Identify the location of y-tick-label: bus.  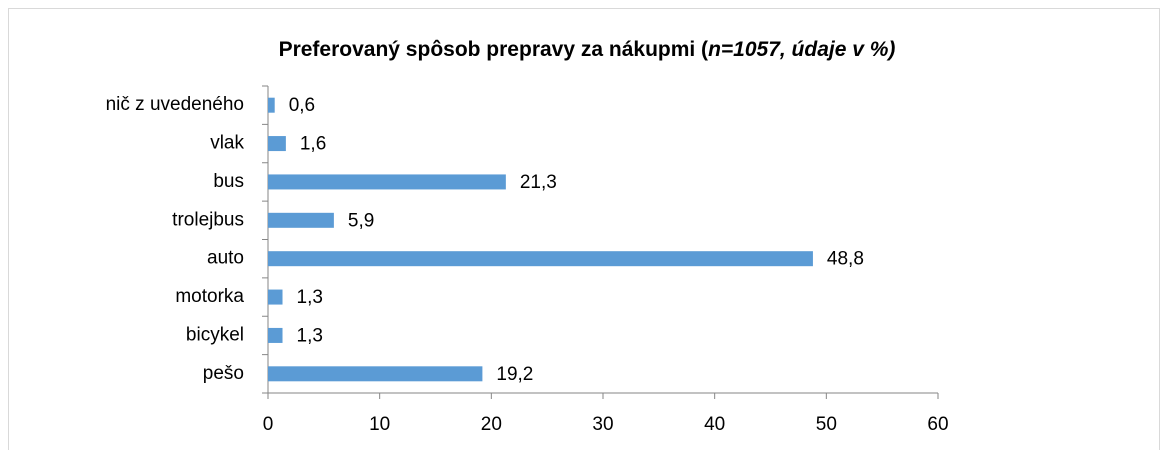
(228, 181).